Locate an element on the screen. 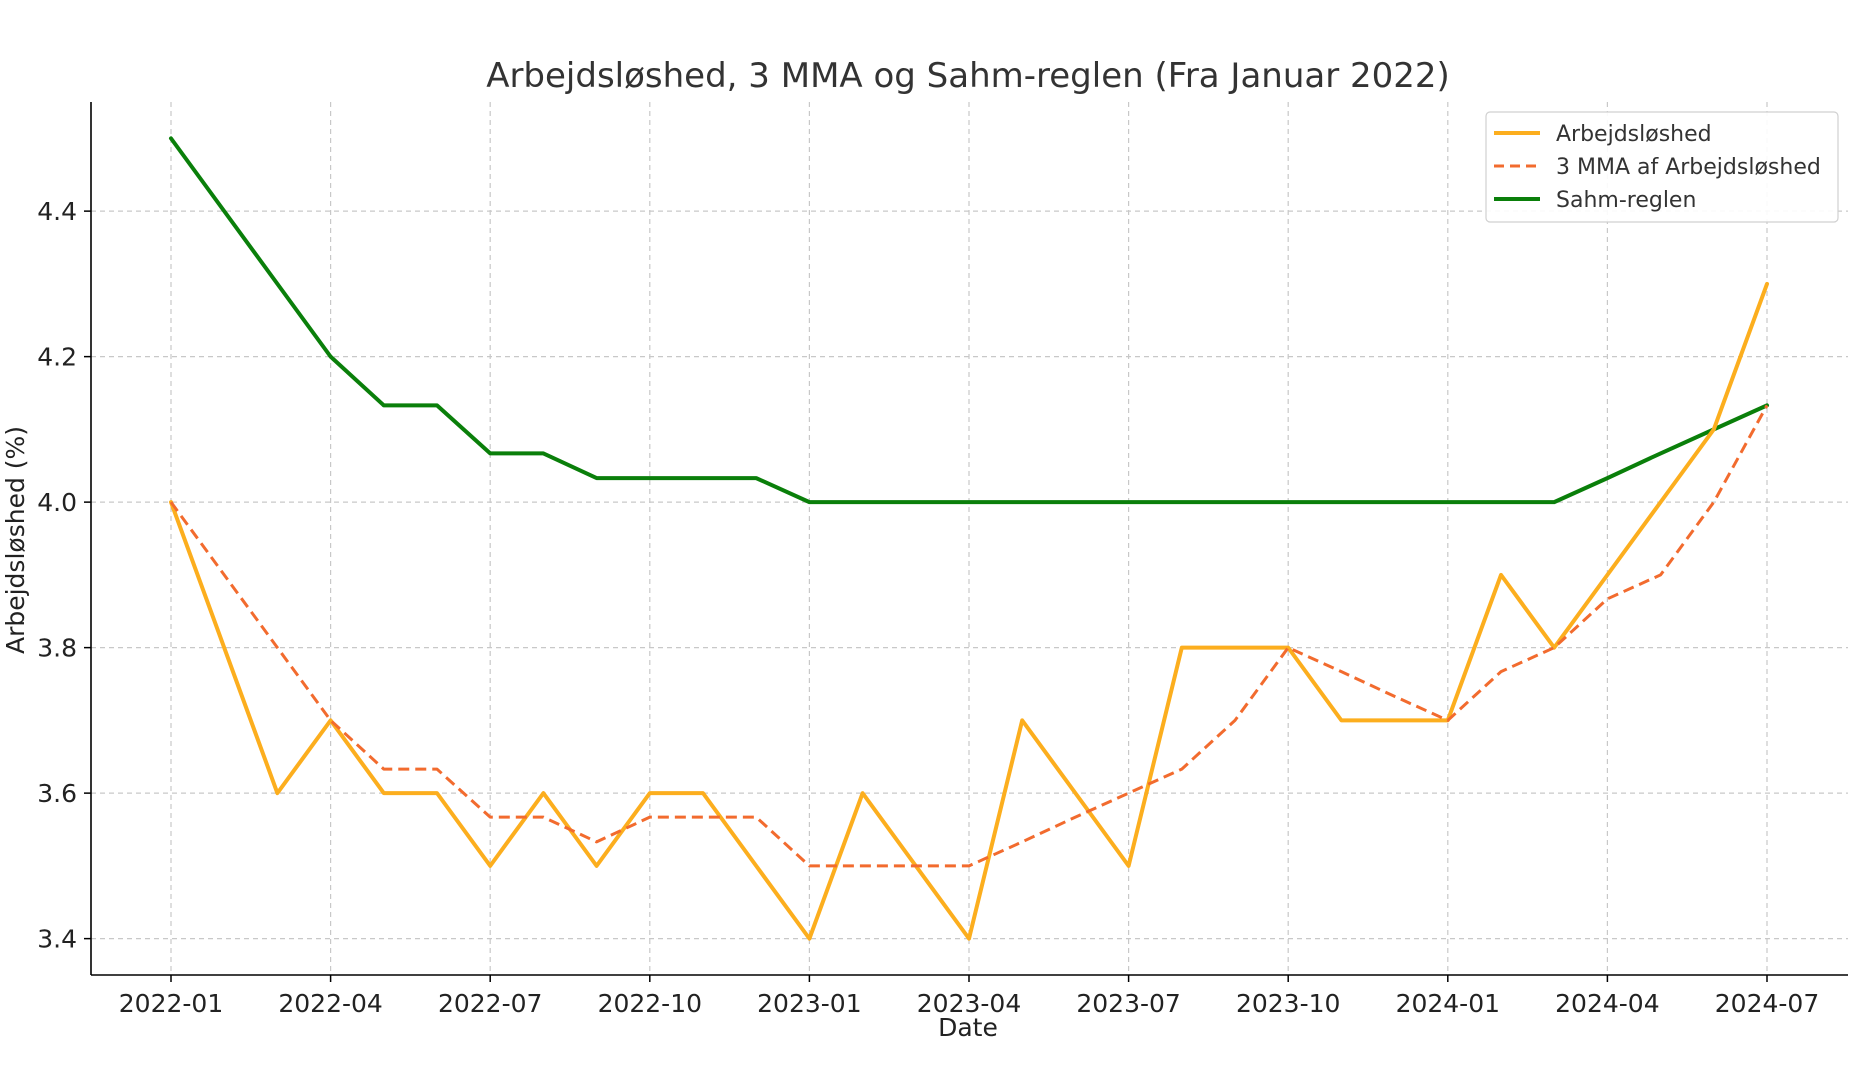 This screenshot has width=1852, height=1070. x-tick-label: 2023-10 is located at coordinates (1288, 1003).